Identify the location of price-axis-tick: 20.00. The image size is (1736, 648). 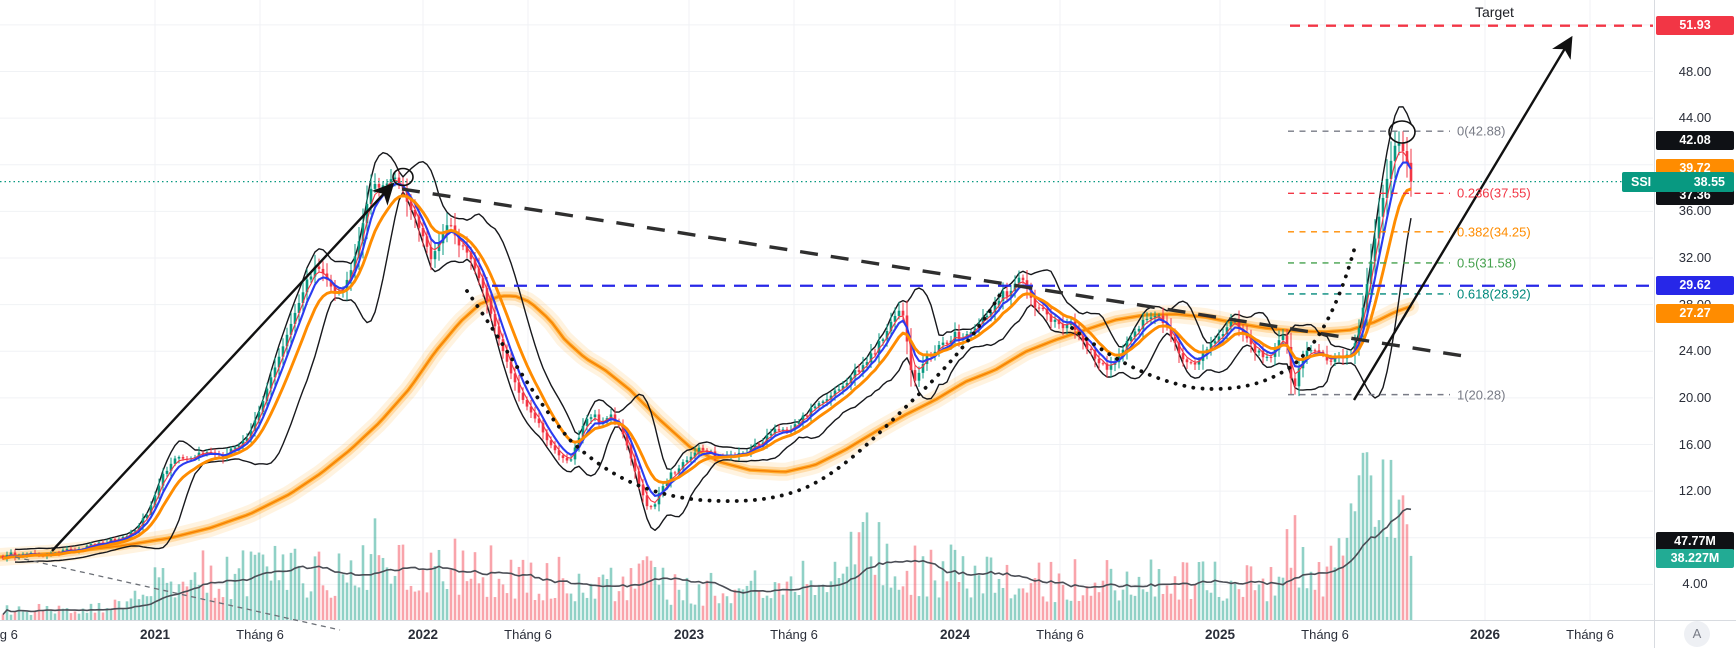
(1695, 397).